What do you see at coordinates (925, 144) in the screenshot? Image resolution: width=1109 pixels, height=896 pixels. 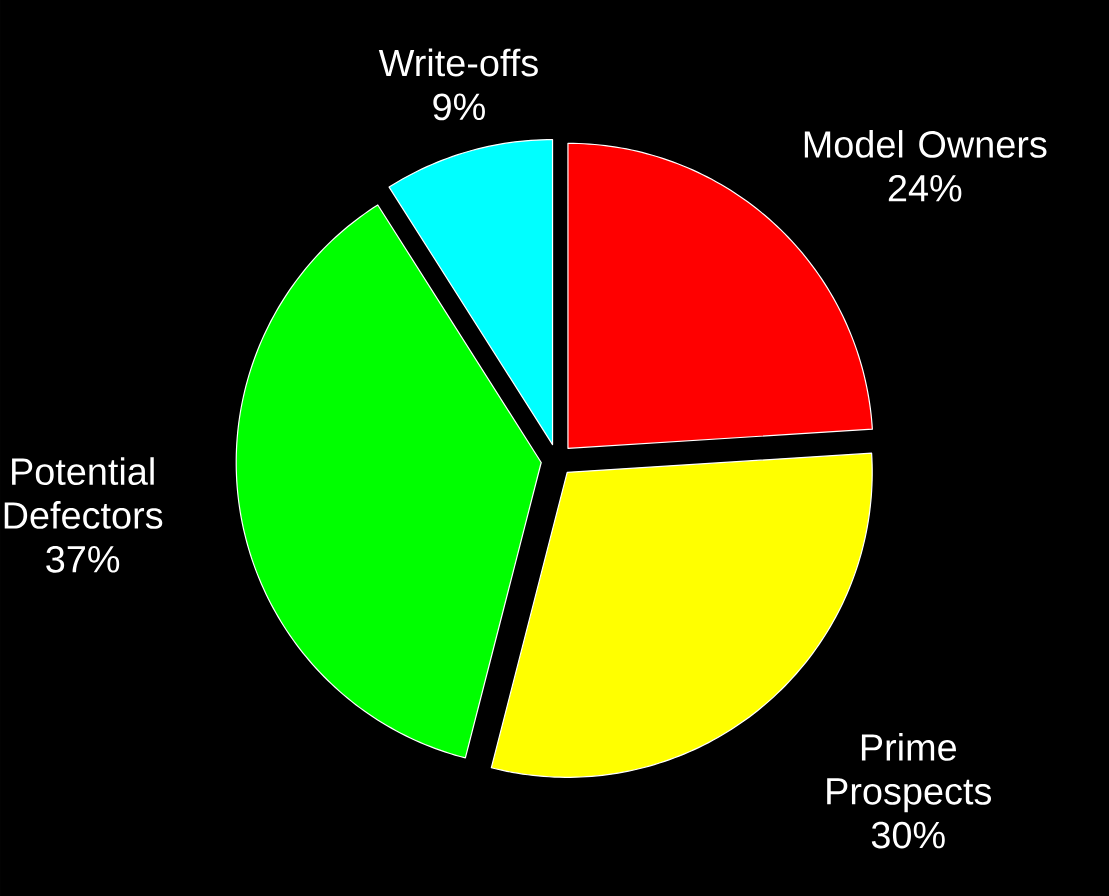 I see `slice-label: Model Owners` at bounding box center [925, 144].